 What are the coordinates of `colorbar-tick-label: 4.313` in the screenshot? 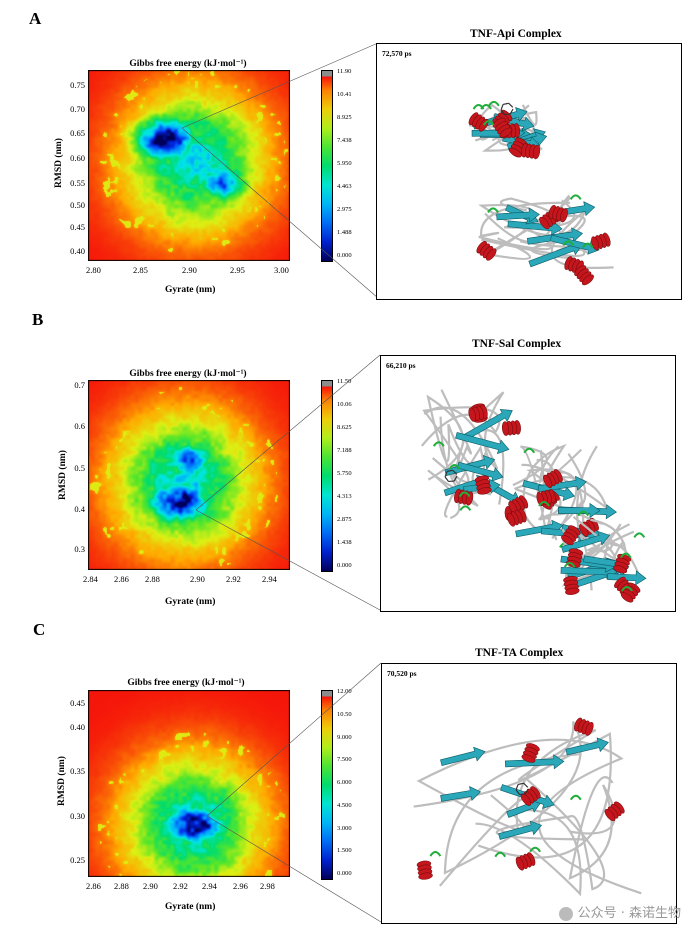 It's located at (344, 496).